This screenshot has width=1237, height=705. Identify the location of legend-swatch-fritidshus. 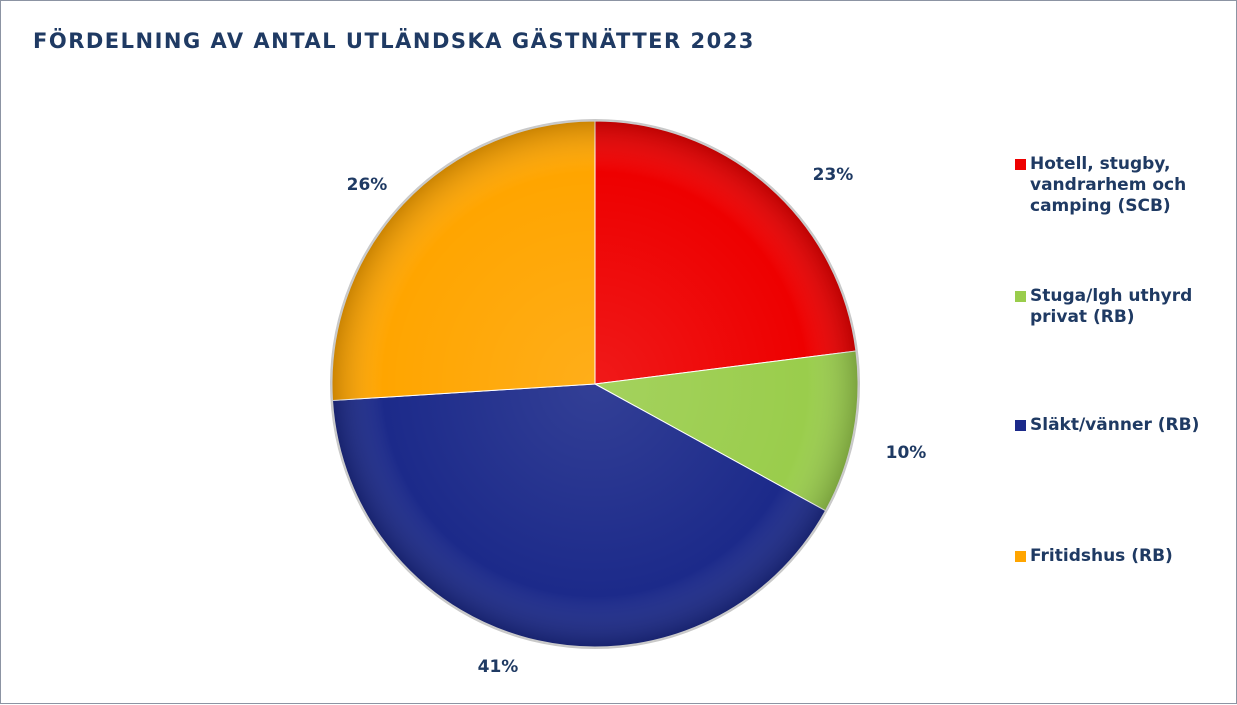
(1020, 556).